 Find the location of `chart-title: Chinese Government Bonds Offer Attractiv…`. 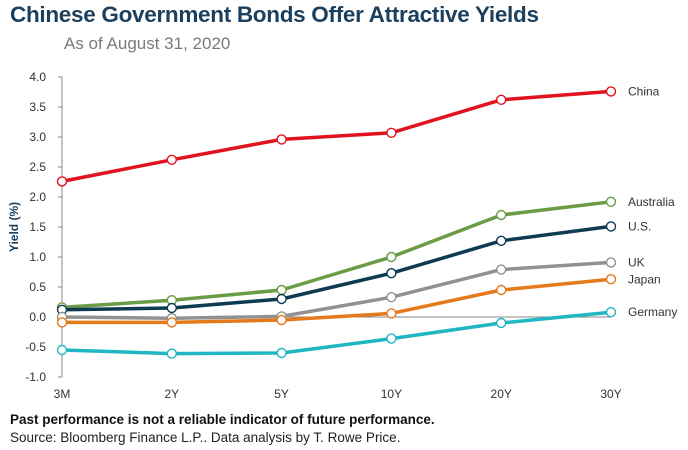

chart-title: Chinese Government Bonds Offer Attractiv… is located at coordinates (274, 14).